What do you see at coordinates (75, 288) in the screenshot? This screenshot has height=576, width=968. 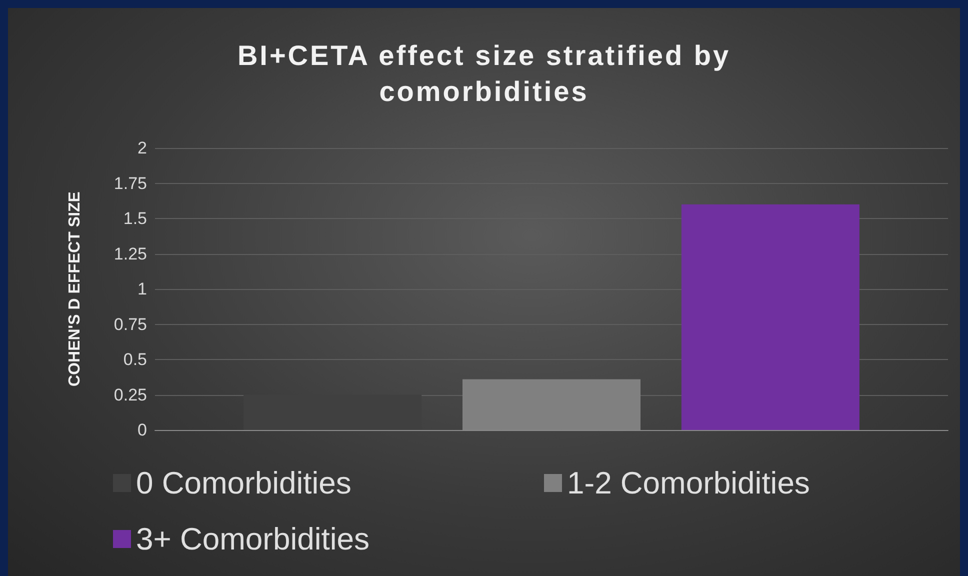 I see `y-axis-title: COHEN'S D EFFECT SIZE` at bounding box center [75, 288].